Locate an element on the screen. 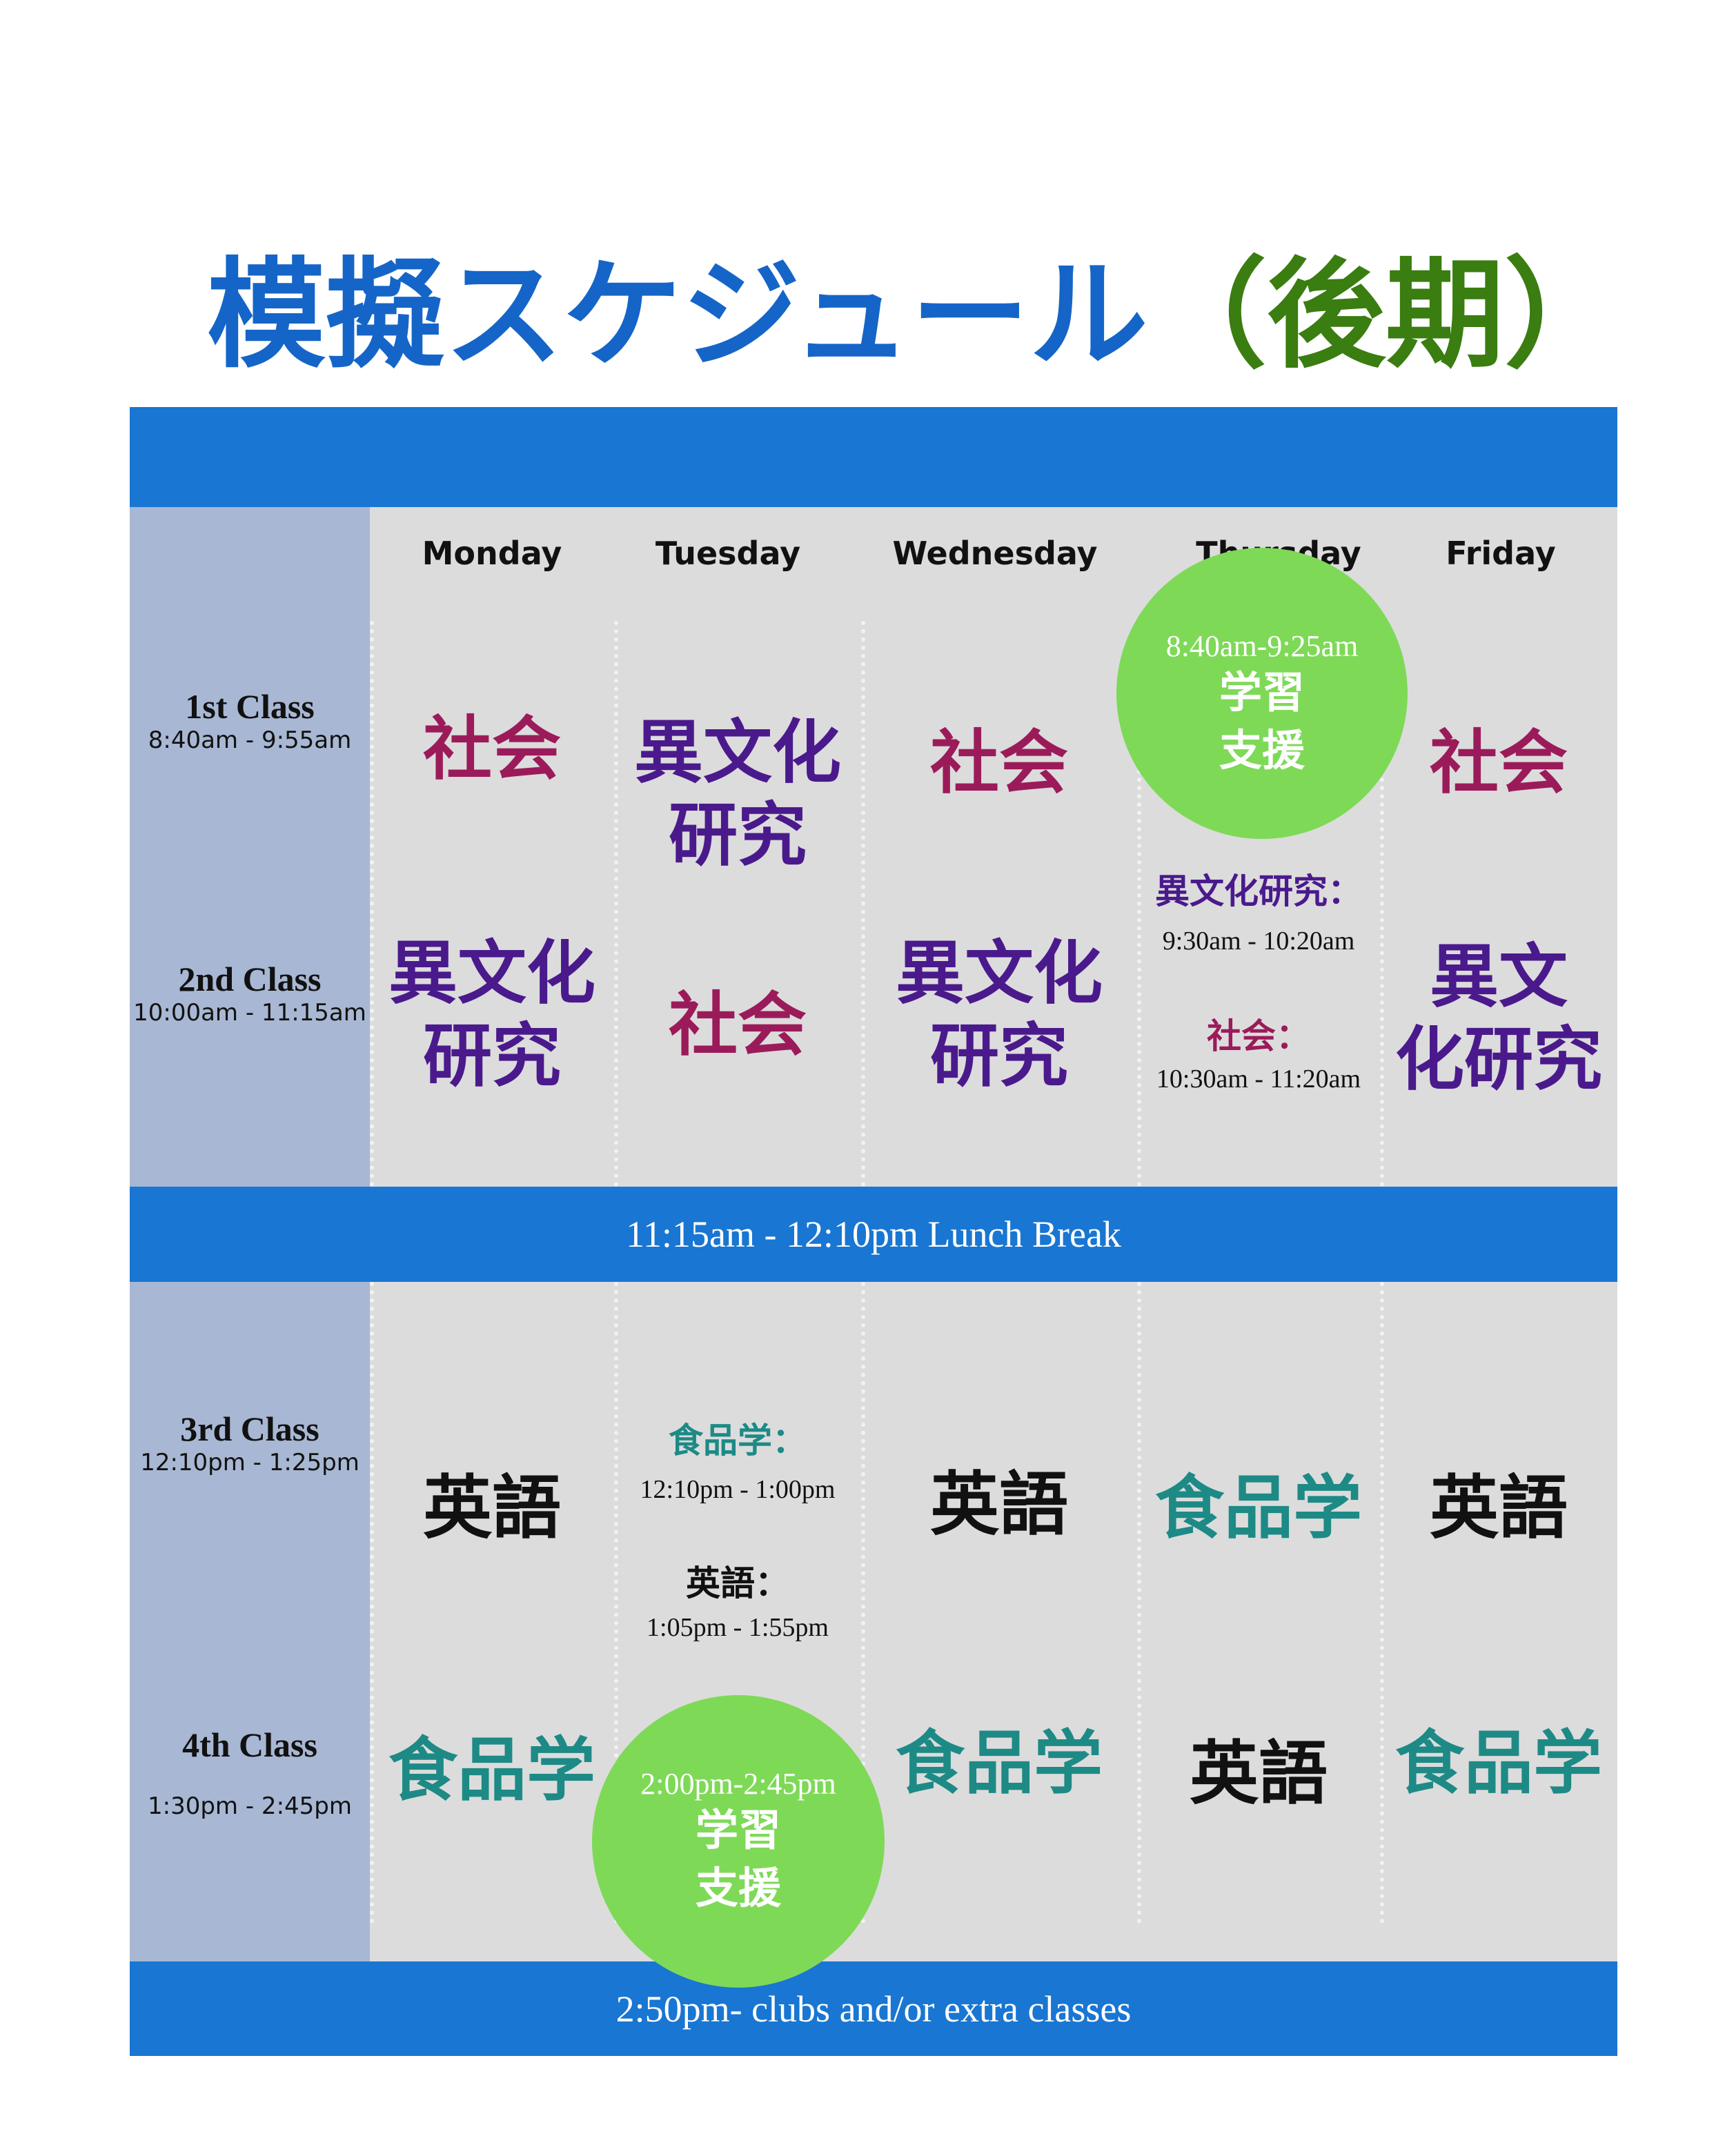 The height and width of the screenshot is (2156, 1725). thursday-ibunka-time: 9:30am - 10:20am is located at coordinates (1258, 942).